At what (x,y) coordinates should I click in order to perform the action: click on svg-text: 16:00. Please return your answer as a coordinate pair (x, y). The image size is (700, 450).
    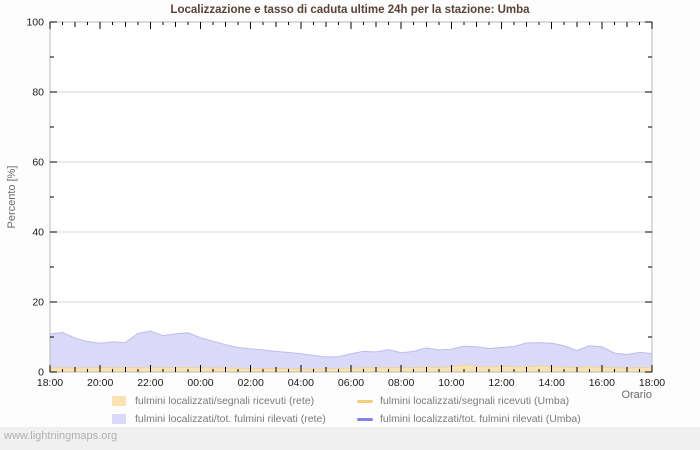
    Looking at the image, I should click on (602, 383).